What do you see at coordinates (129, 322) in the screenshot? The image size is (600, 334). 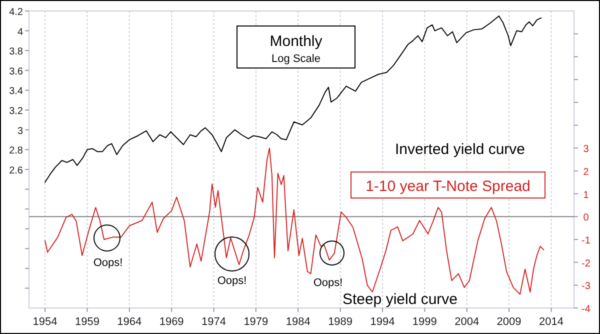 I see `x-tick-label: 1964` at bounding box center [129, 322].